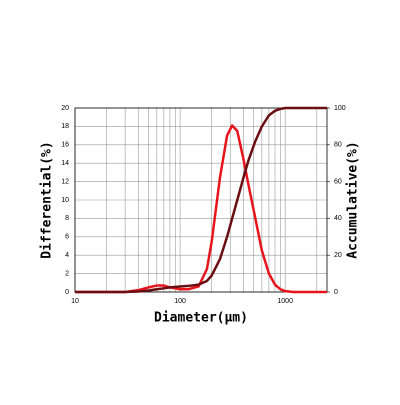 This screenshot has height=405, width=400. Describe the element at coordinates (65, 163) in the screenshot. I see `y-tick-label: 14` at that location.